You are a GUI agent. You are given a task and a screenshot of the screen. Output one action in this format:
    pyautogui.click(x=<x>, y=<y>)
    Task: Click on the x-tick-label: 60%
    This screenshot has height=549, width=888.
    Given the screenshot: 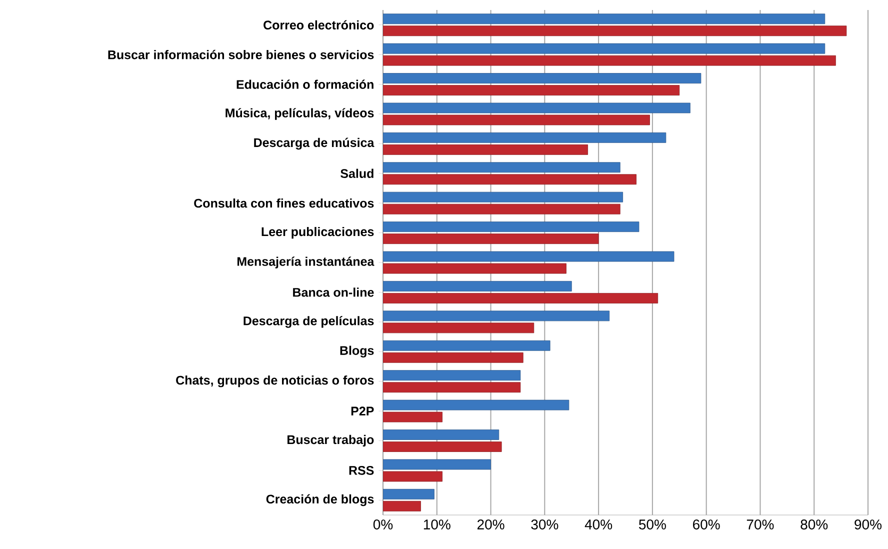 What is the action you would take?
    pyautogui.click(x=706, y=525)
    